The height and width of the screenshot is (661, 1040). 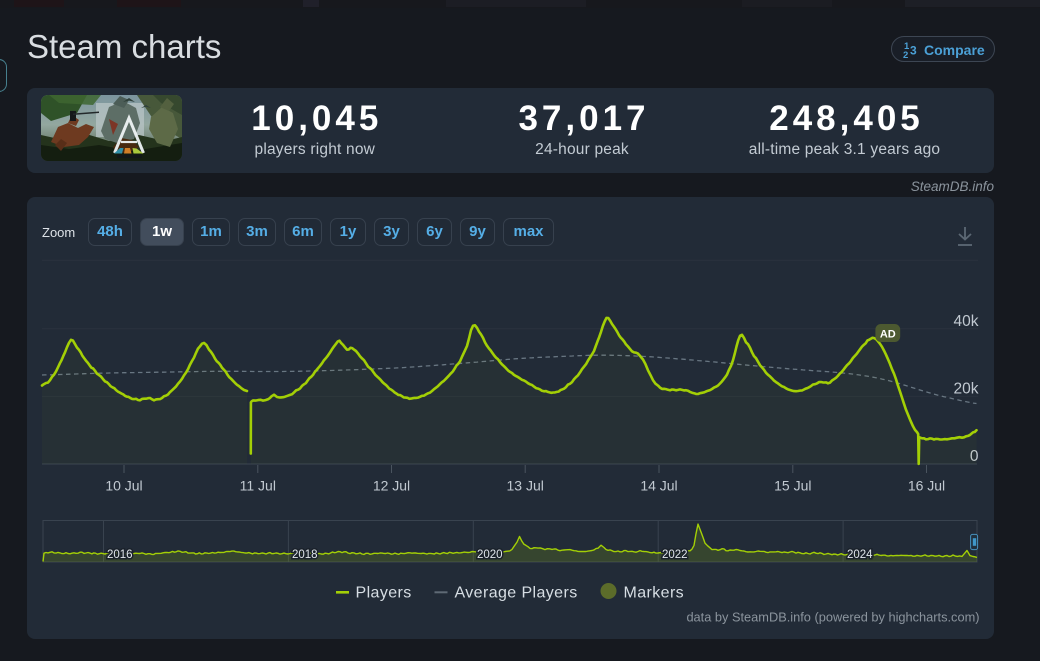 What do you see at coordinates (913, 51) in the screenshot?
I see `svg-text: 3` at bounding box center [913, 51].